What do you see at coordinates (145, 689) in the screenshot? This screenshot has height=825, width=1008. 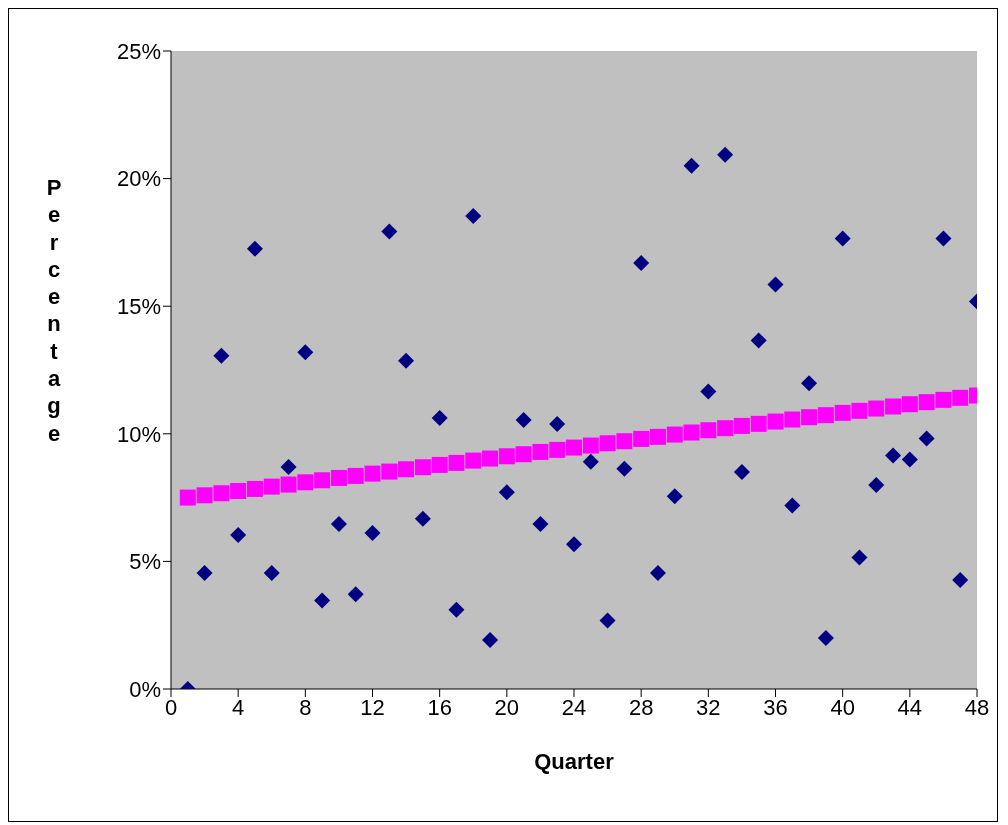 I see `y-tick-label: 0%` at bounding box center [145, 689].